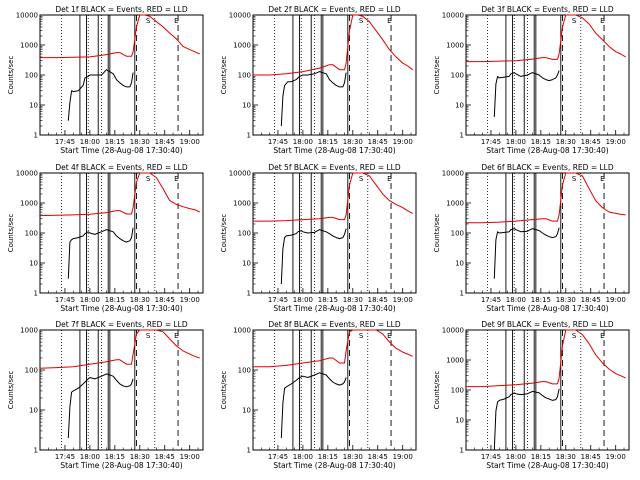  I want to click on panel-title: Det 6f BLACK = Events, RED = LLD, so click(547, 167).